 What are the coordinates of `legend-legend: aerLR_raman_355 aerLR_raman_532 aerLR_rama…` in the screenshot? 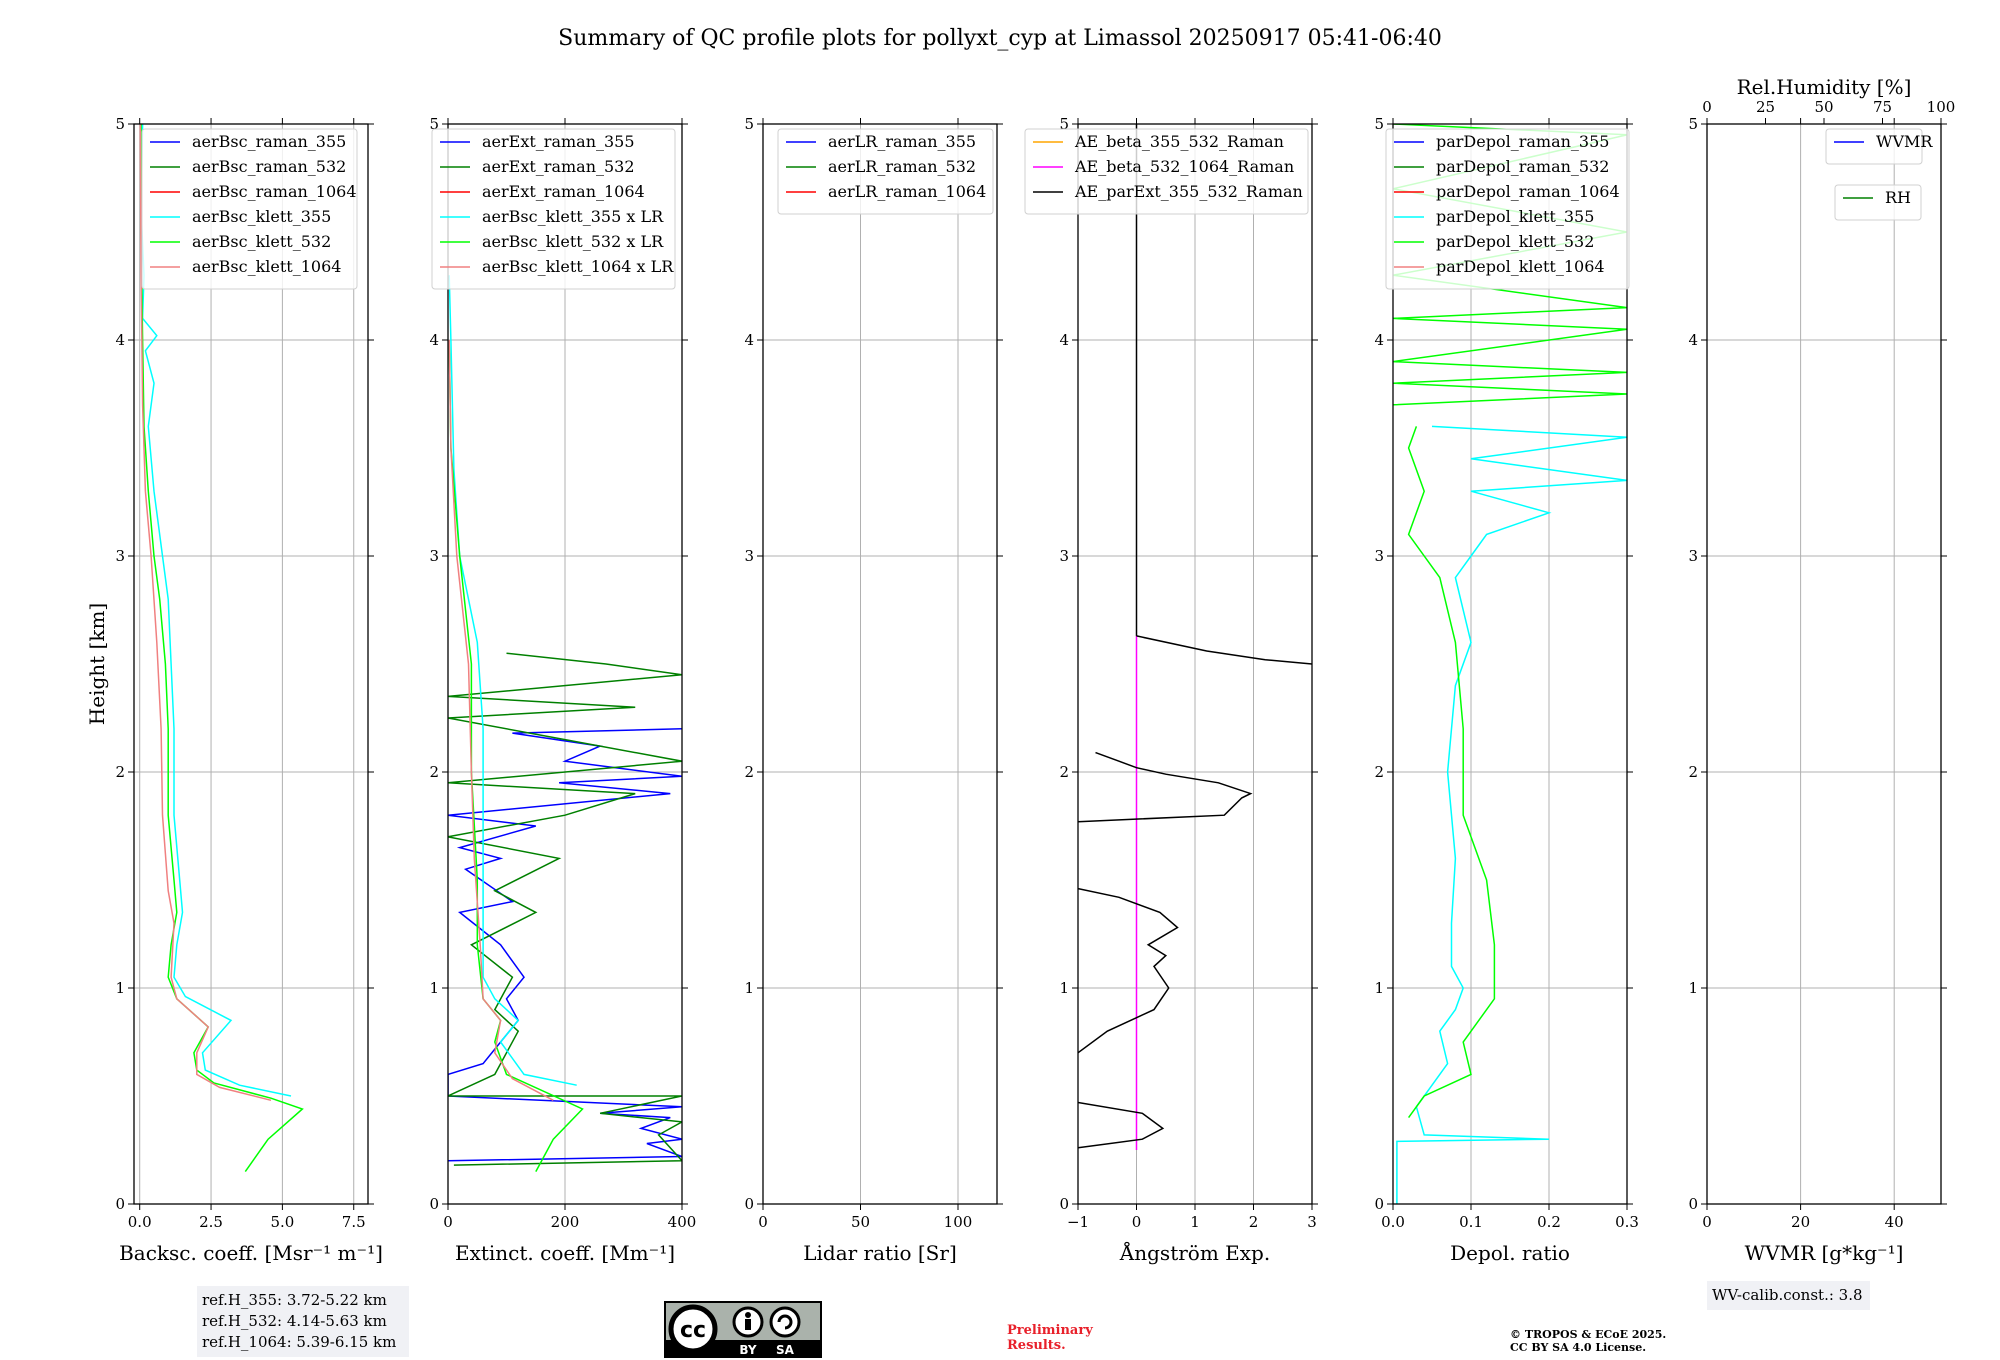 It's located at (885, 171).